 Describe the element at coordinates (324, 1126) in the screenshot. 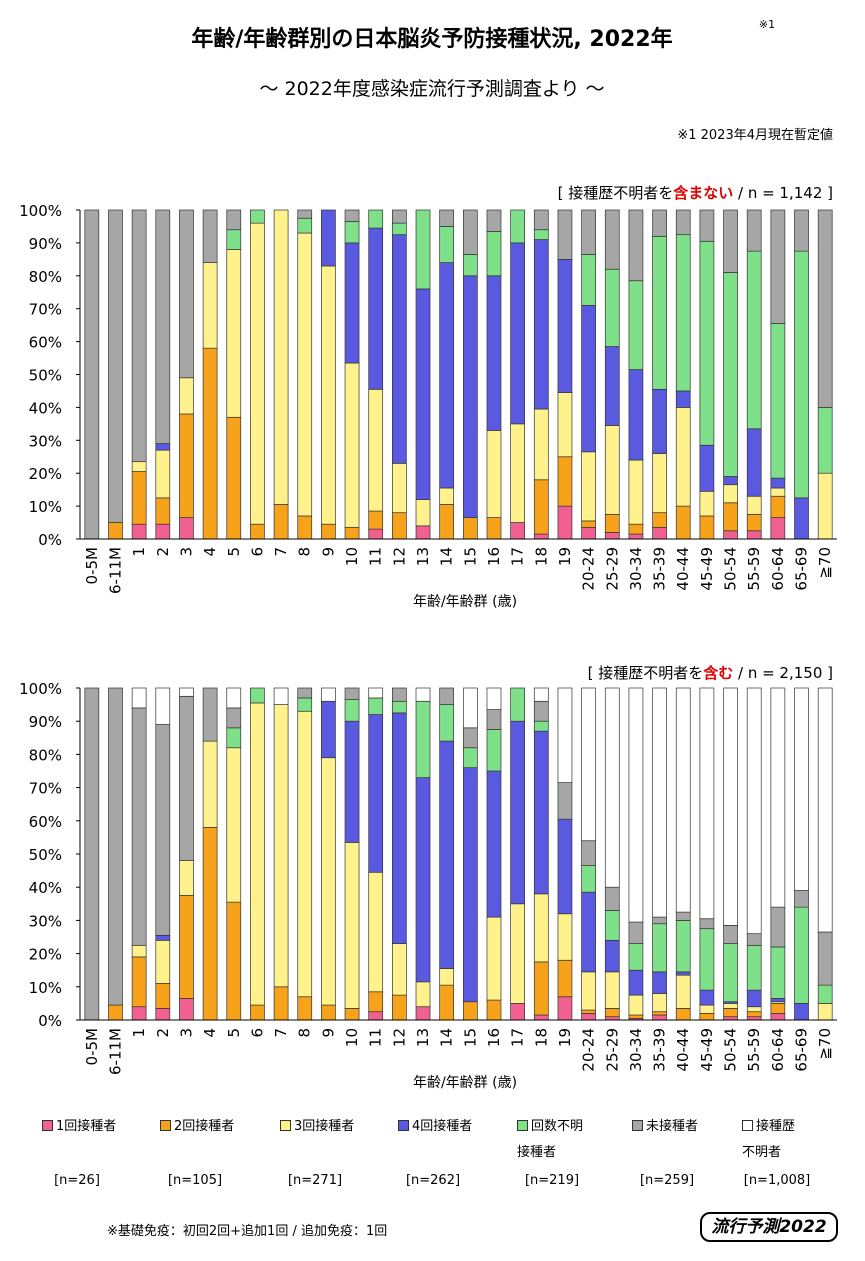

I see `legend-label: 3回接種者` at that location.